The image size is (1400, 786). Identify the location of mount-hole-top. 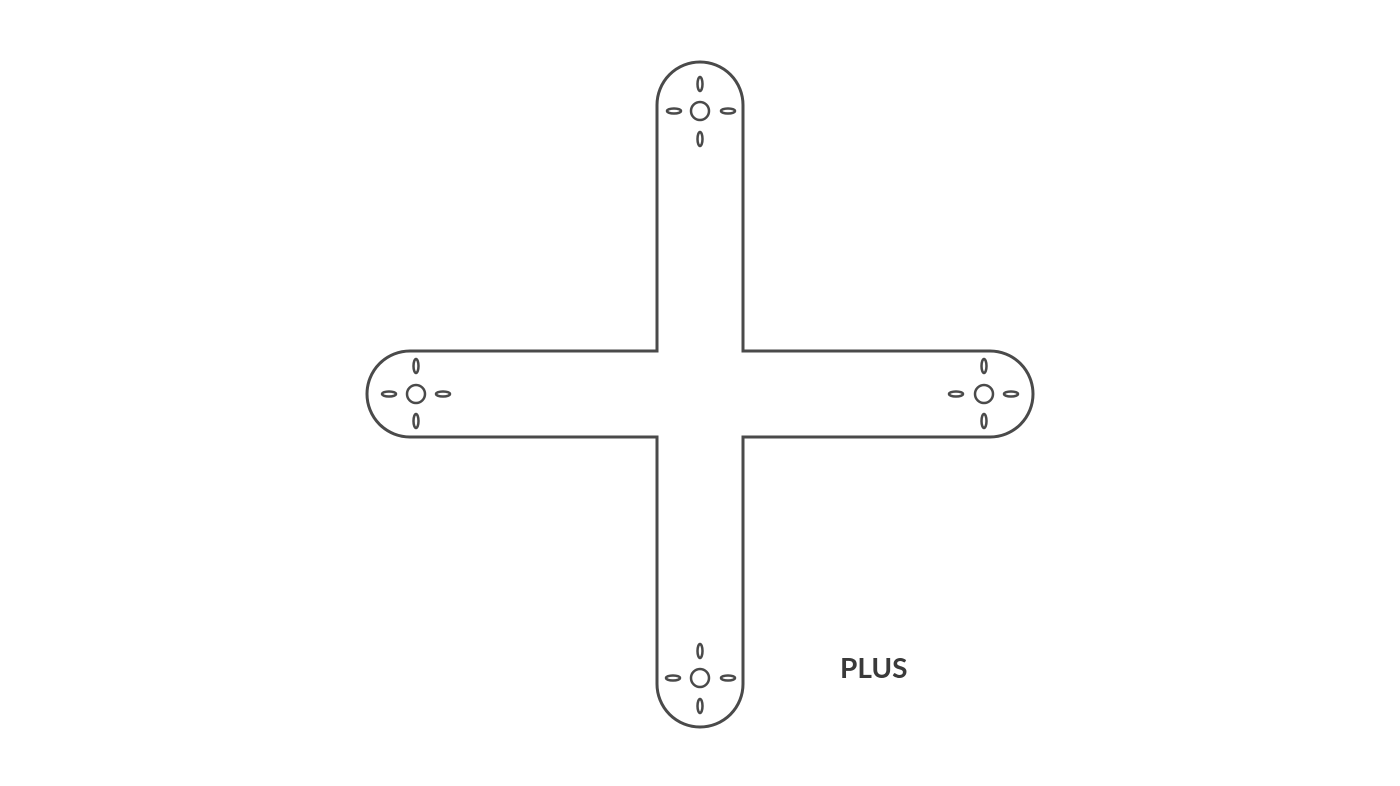
(700, 111).